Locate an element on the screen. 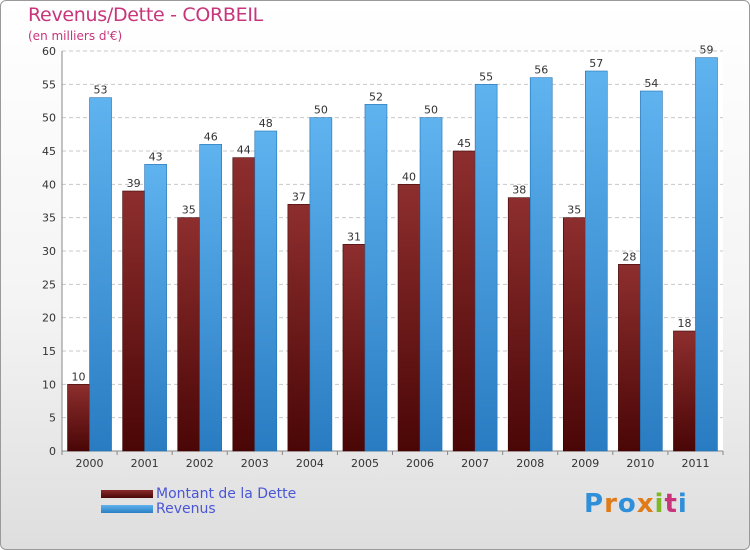 The image size is (750, 550). data-label-revenus: 59 is located at coordinates (706, 50).